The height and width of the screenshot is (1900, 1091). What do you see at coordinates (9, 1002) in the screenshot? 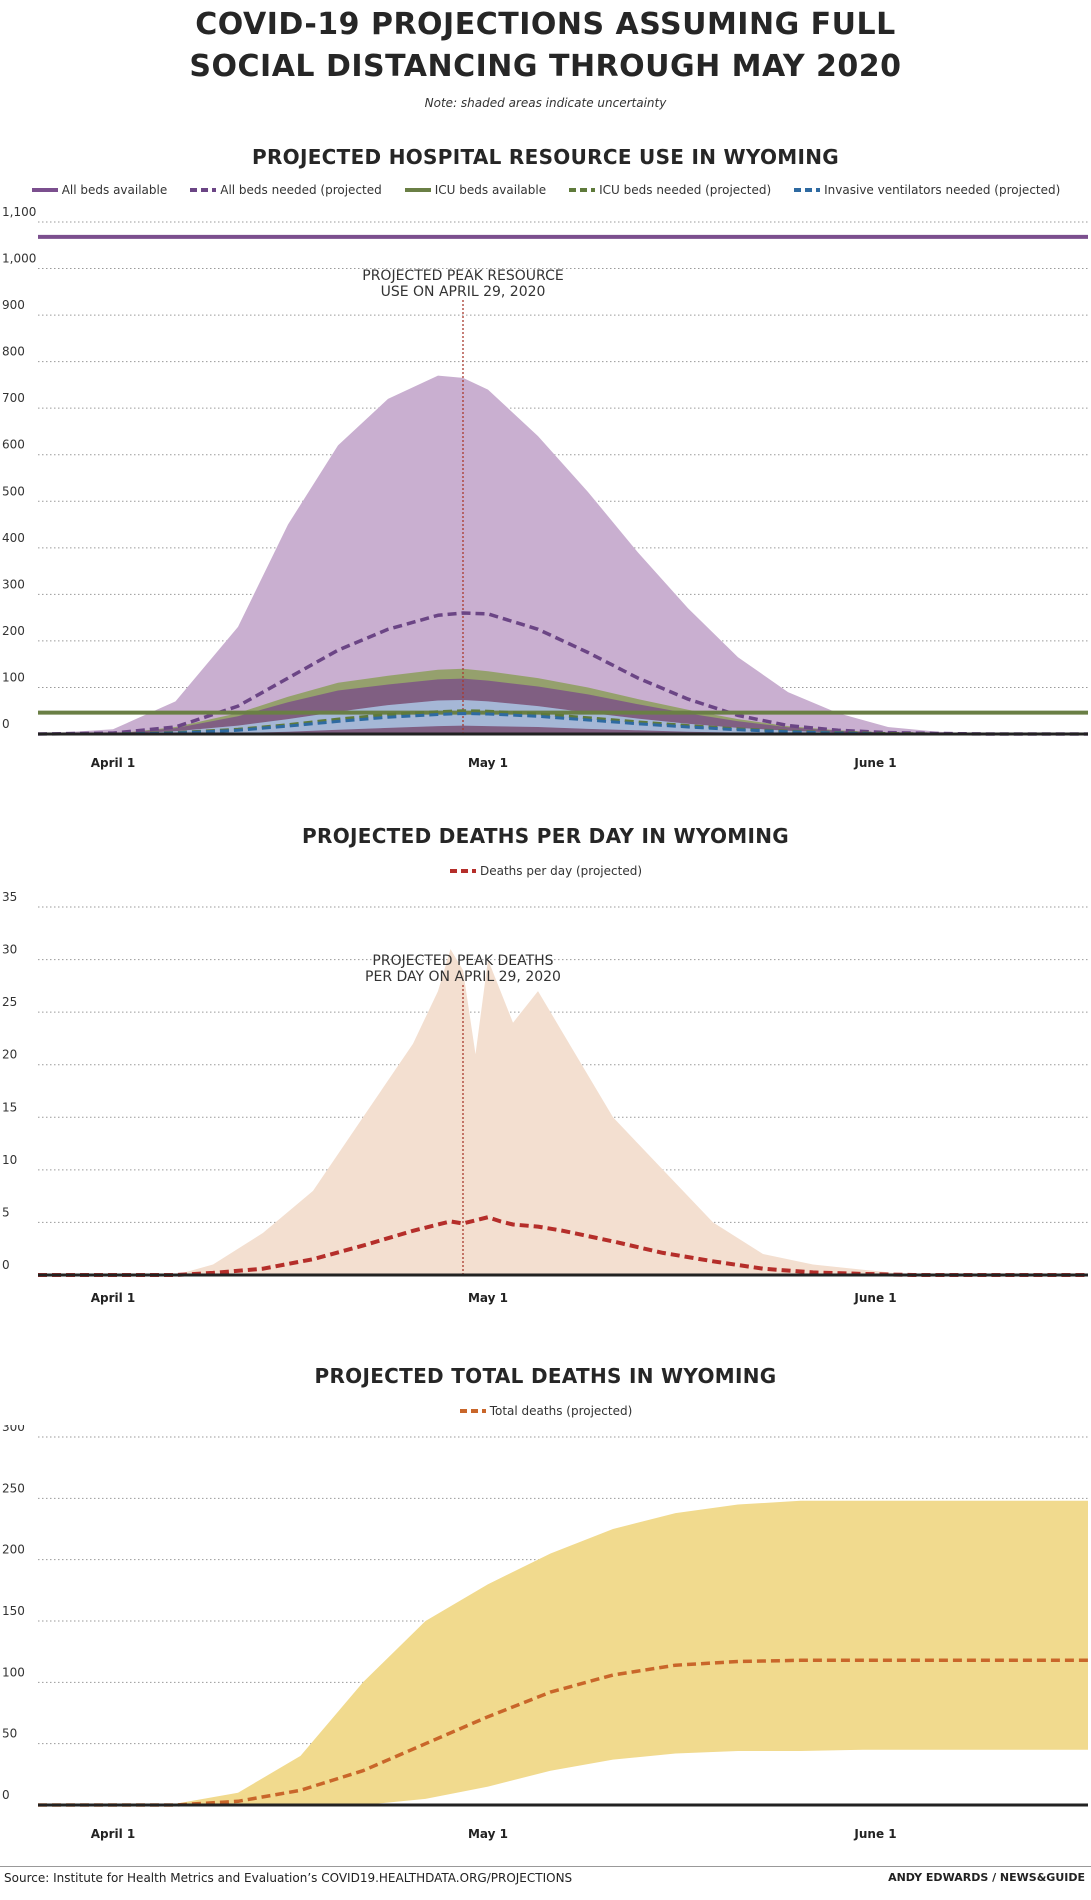
I see `y-tick-label: 25` at bounding box center [9, 1002].